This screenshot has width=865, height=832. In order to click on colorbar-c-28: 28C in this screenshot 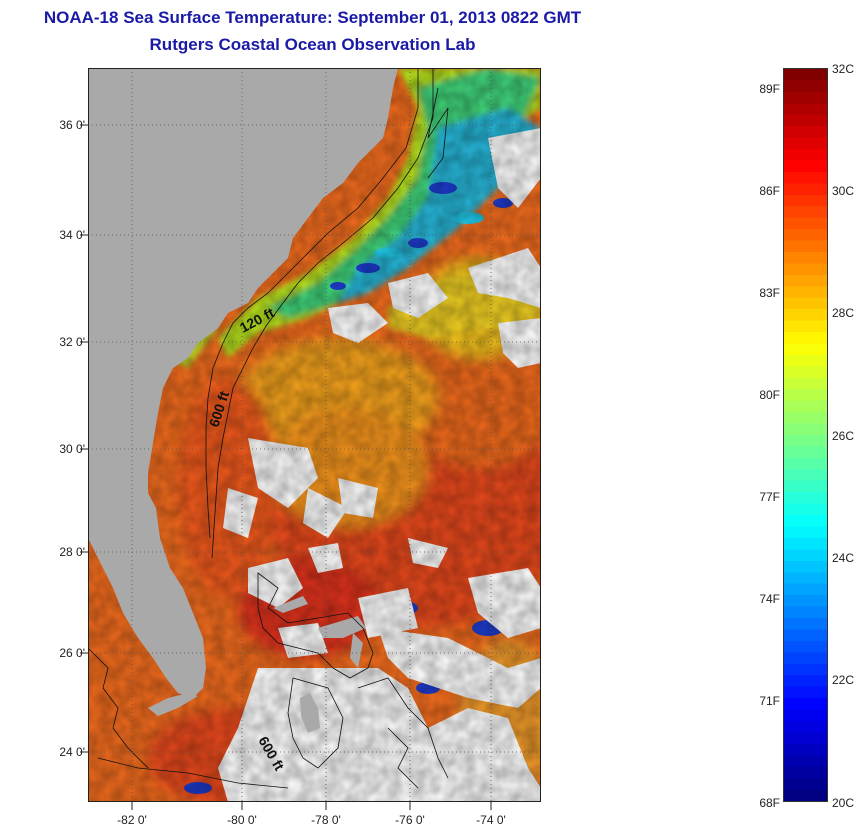, I will do `click(843, 313)`.